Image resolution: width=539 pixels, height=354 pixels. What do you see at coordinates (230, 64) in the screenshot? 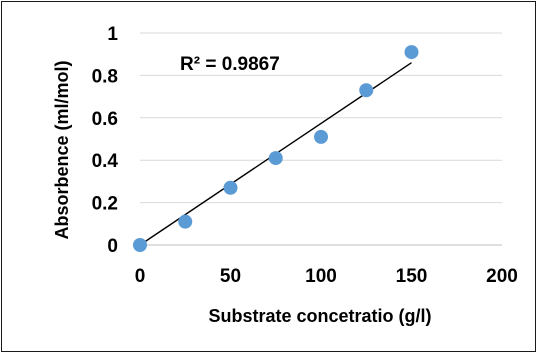
I see `r-squared-annotation: R² = 0.9867` at bounding box center [230, 64].